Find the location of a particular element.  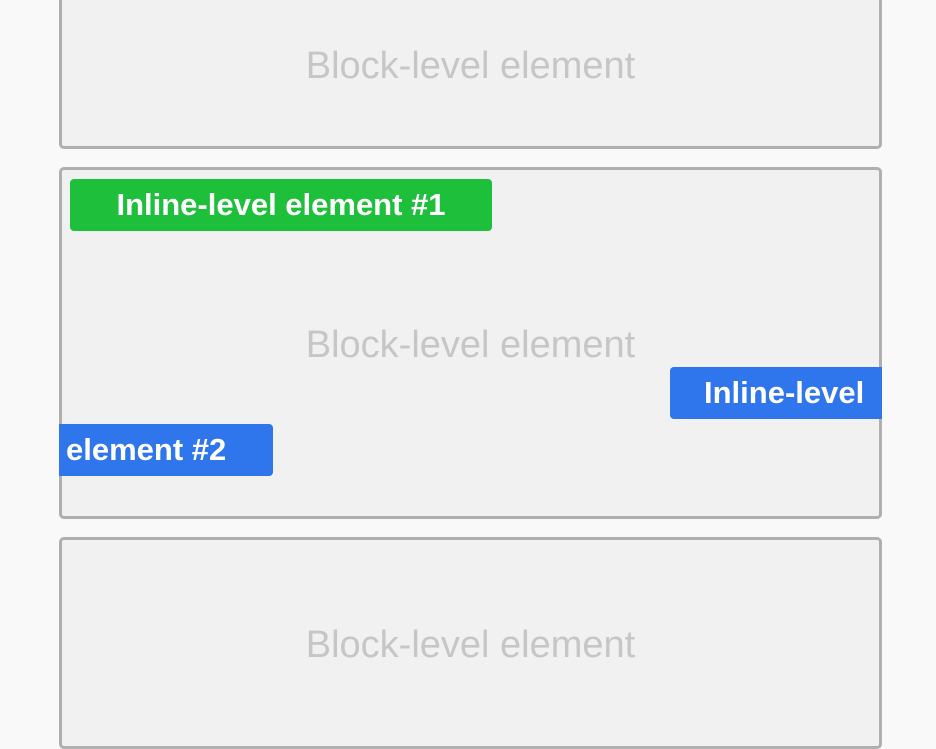

block-label-bottom: Block-level element is located at coordinates (470, 645).